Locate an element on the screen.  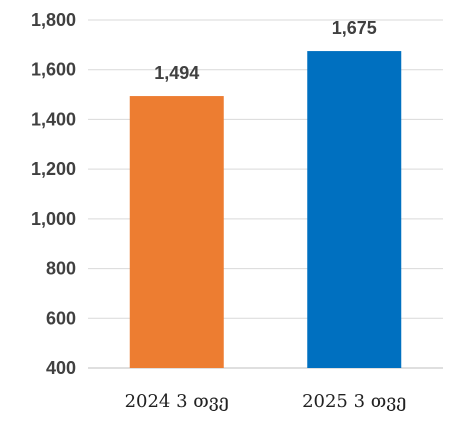
y-tick-label: 800 is located at coordinates (61, 269).